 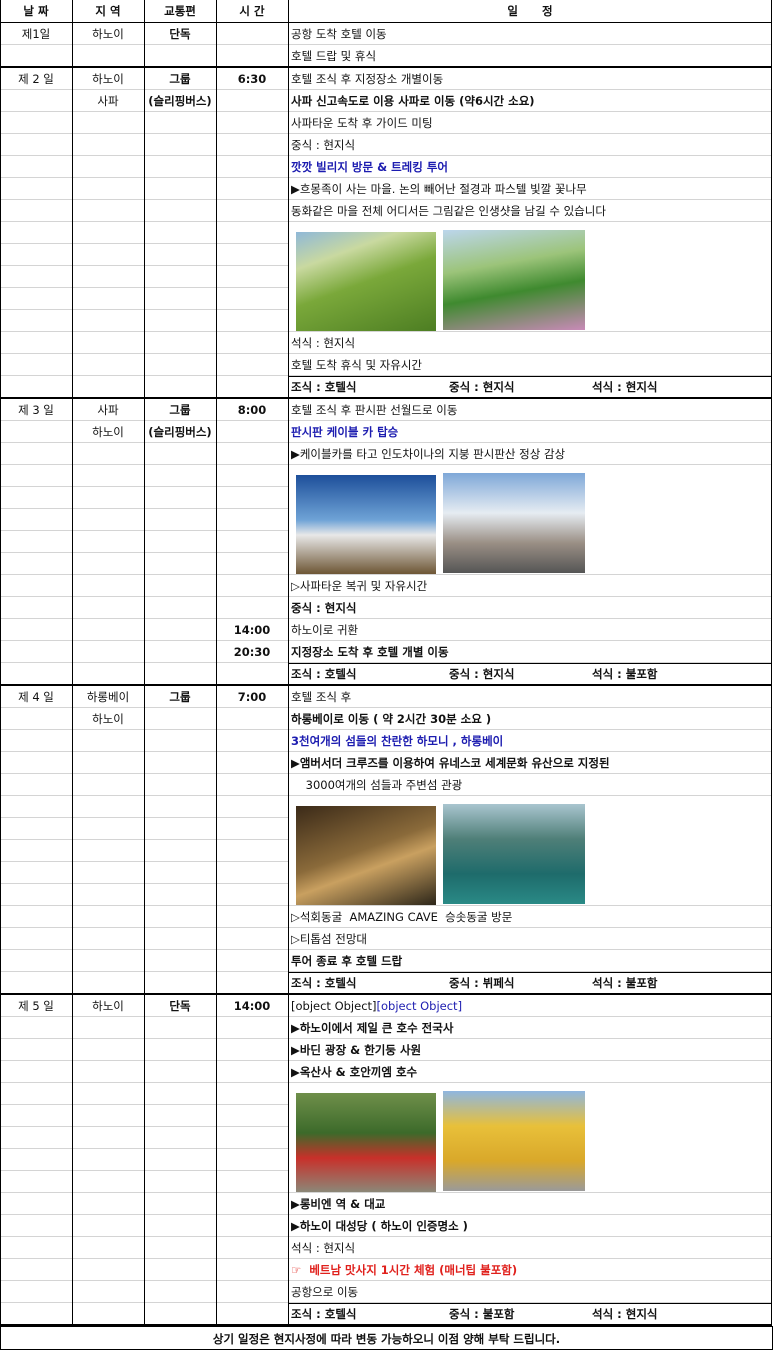 I want to click on header-cell: 지 역, so click(x=108, y=11).